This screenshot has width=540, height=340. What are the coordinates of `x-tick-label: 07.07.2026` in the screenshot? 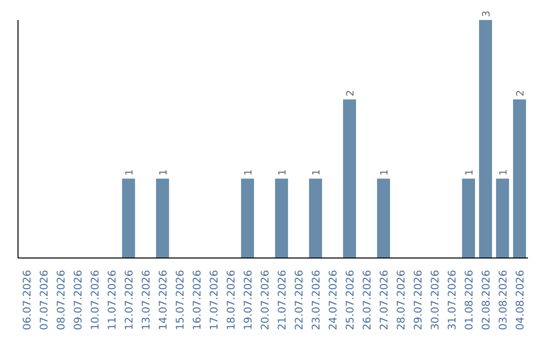 It's located at (44, 300).